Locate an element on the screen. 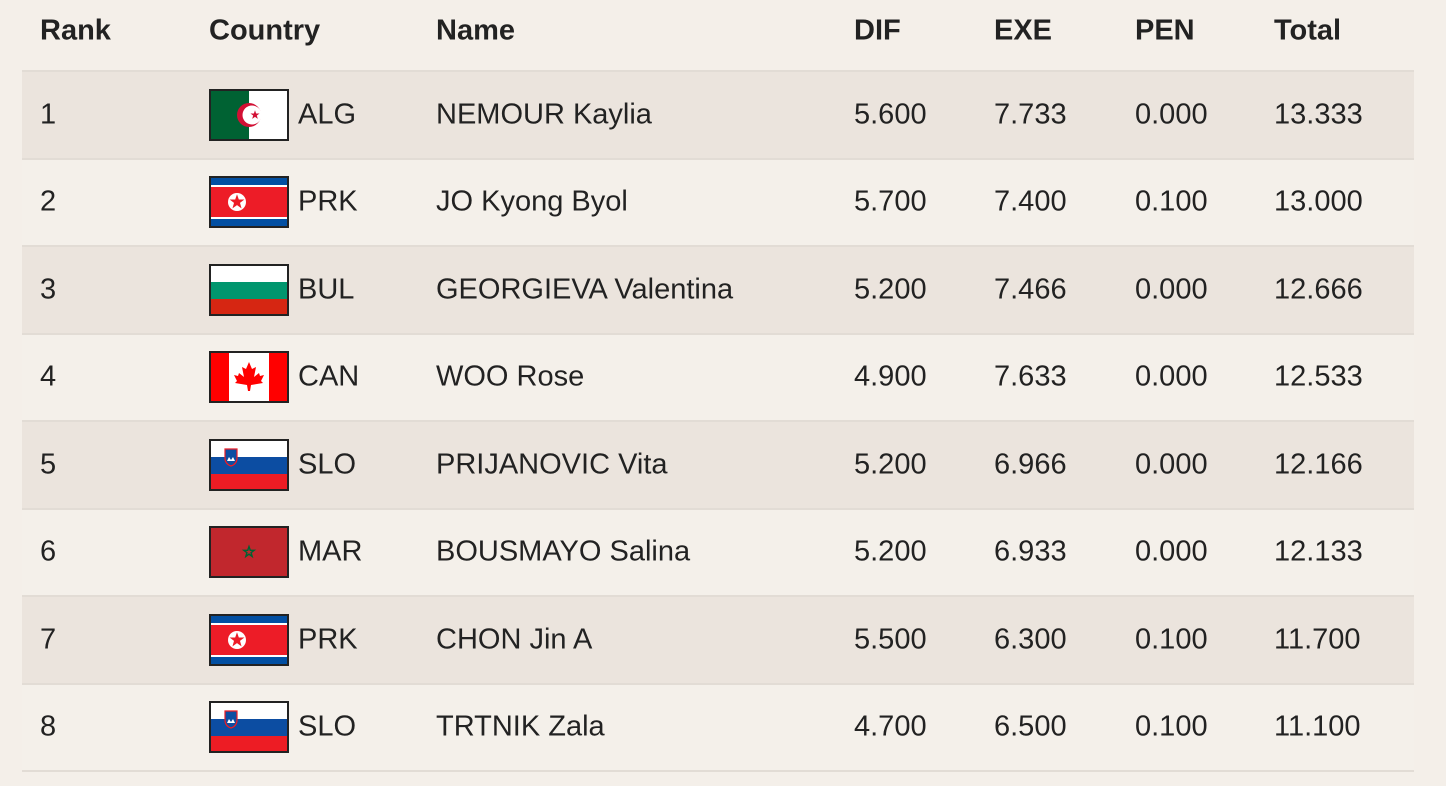 The height and width of the screenshot is (786, 1446). dif: 5.500 is located at coordinates (890, 639).